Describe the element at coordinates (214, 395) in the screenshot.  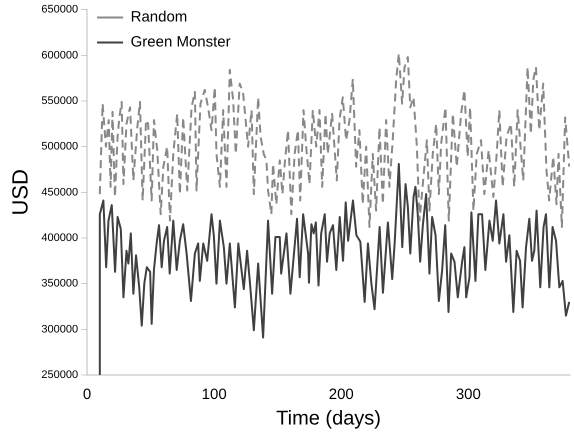
I see `x-tick-label: 100` at that location.